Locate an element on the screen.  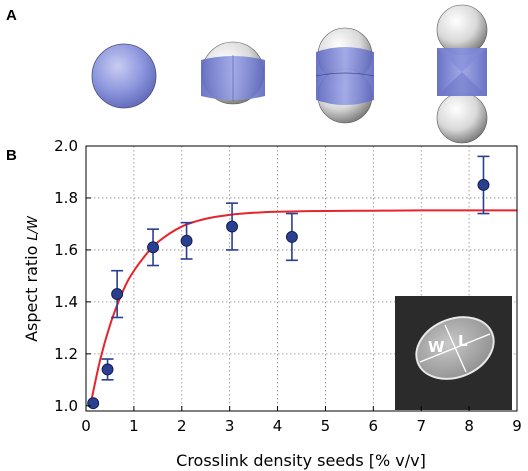
inset-label-w: W is located at coordinates (436, 347).